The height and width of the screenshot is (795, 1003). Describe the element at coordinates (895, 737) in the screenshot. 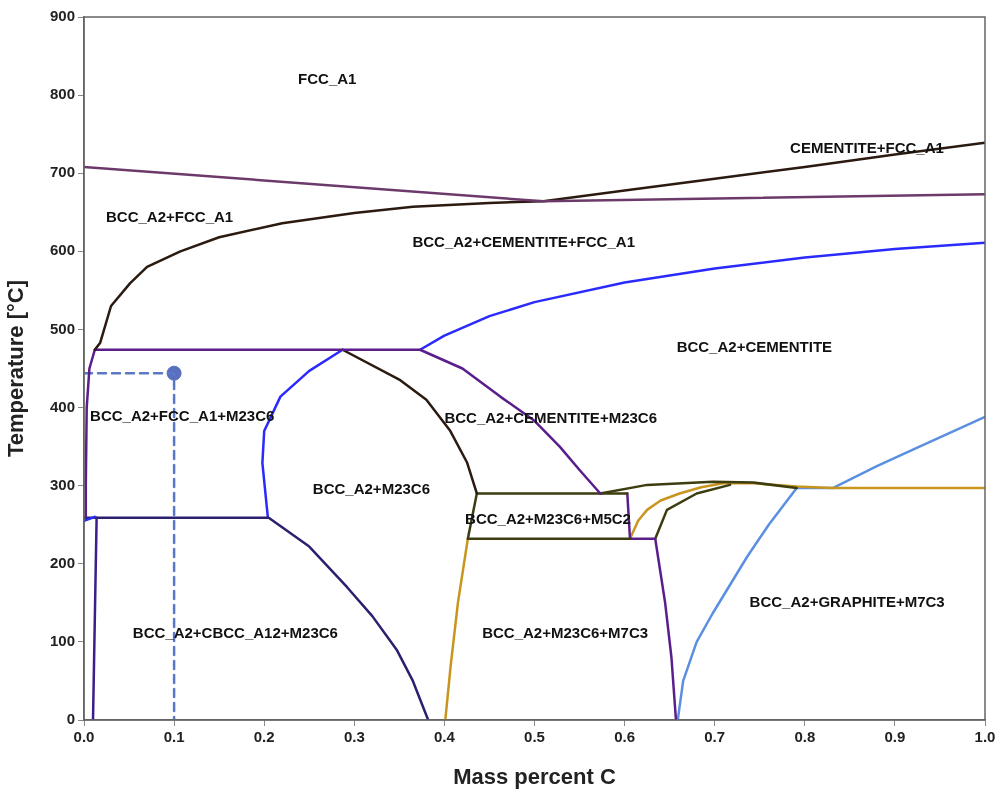

I see `x-tick-label: 0.9` at that location.